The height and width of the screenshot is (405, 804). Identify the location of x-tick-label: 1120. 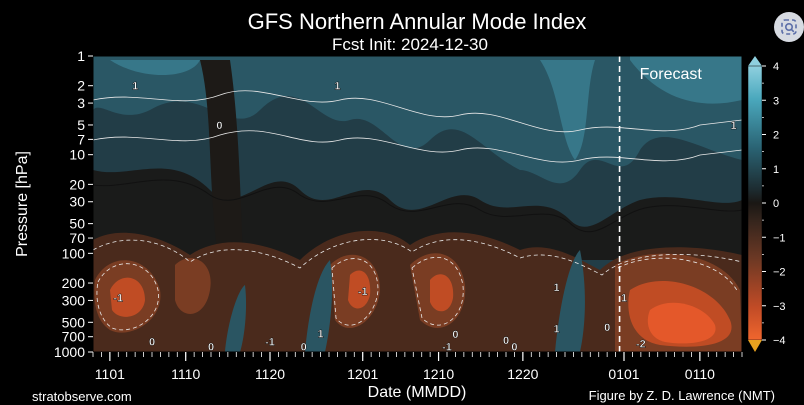
(270, 374).